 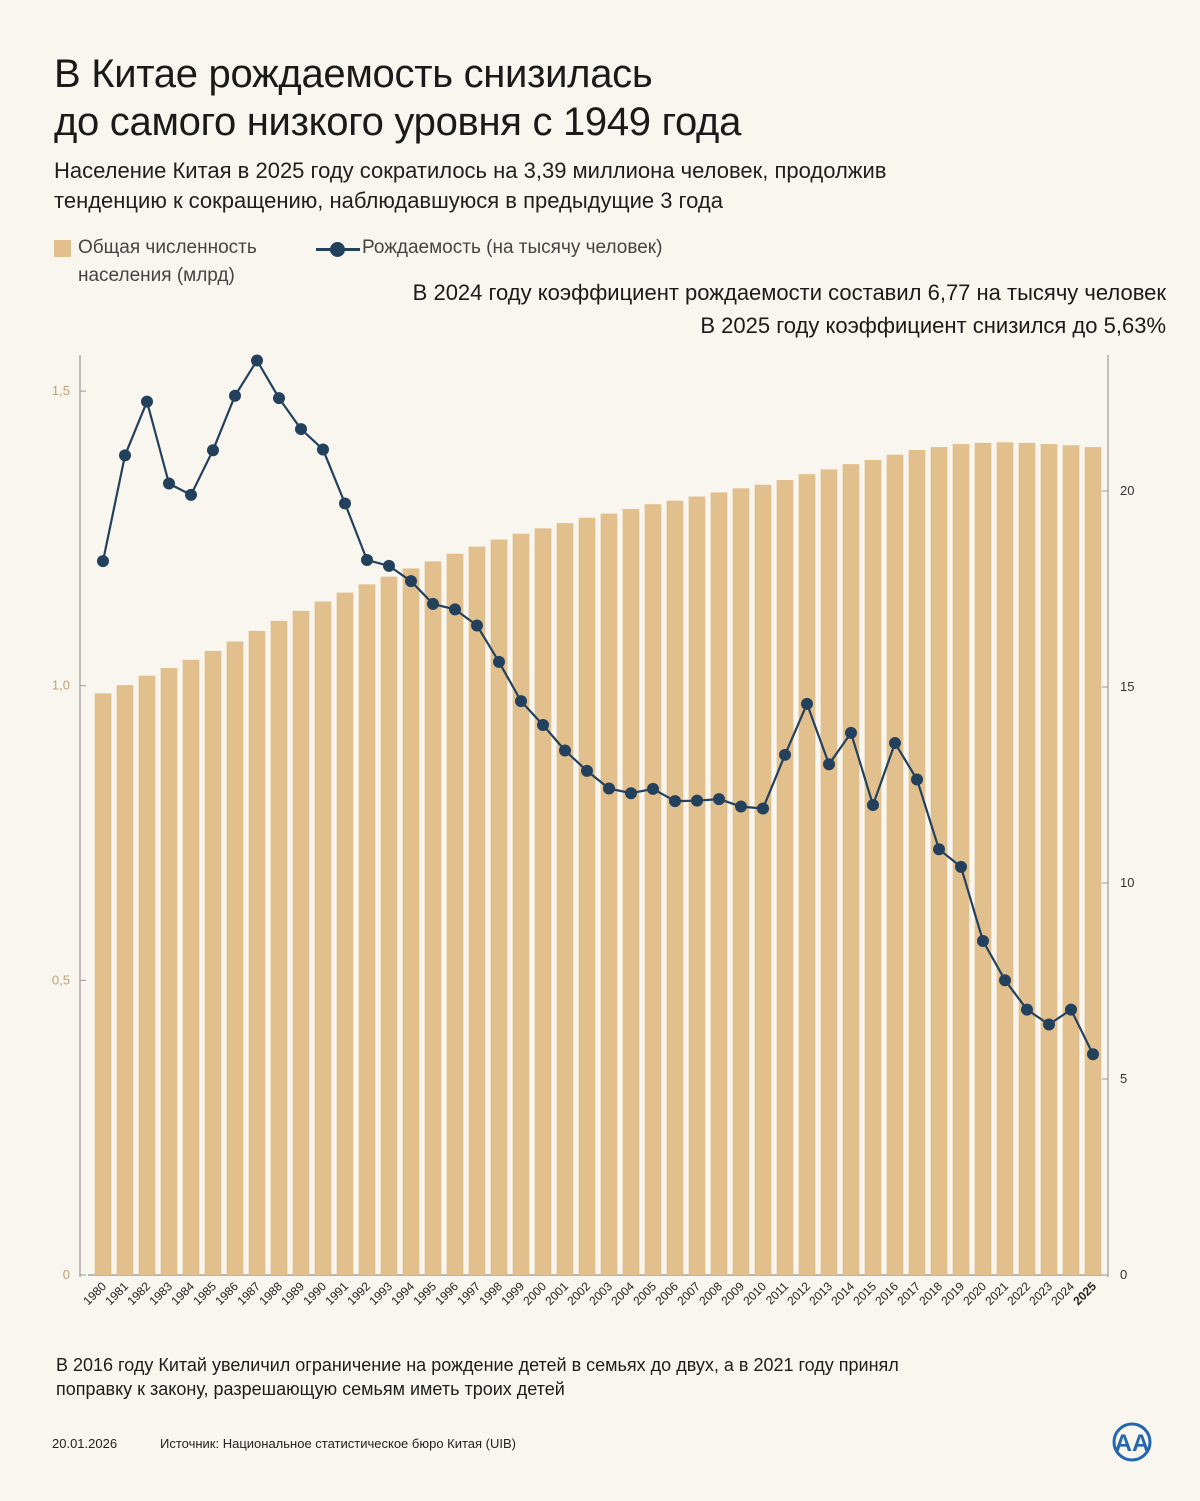 I want to click on x-tick-label: 1990, so click(x=314, y=1293).